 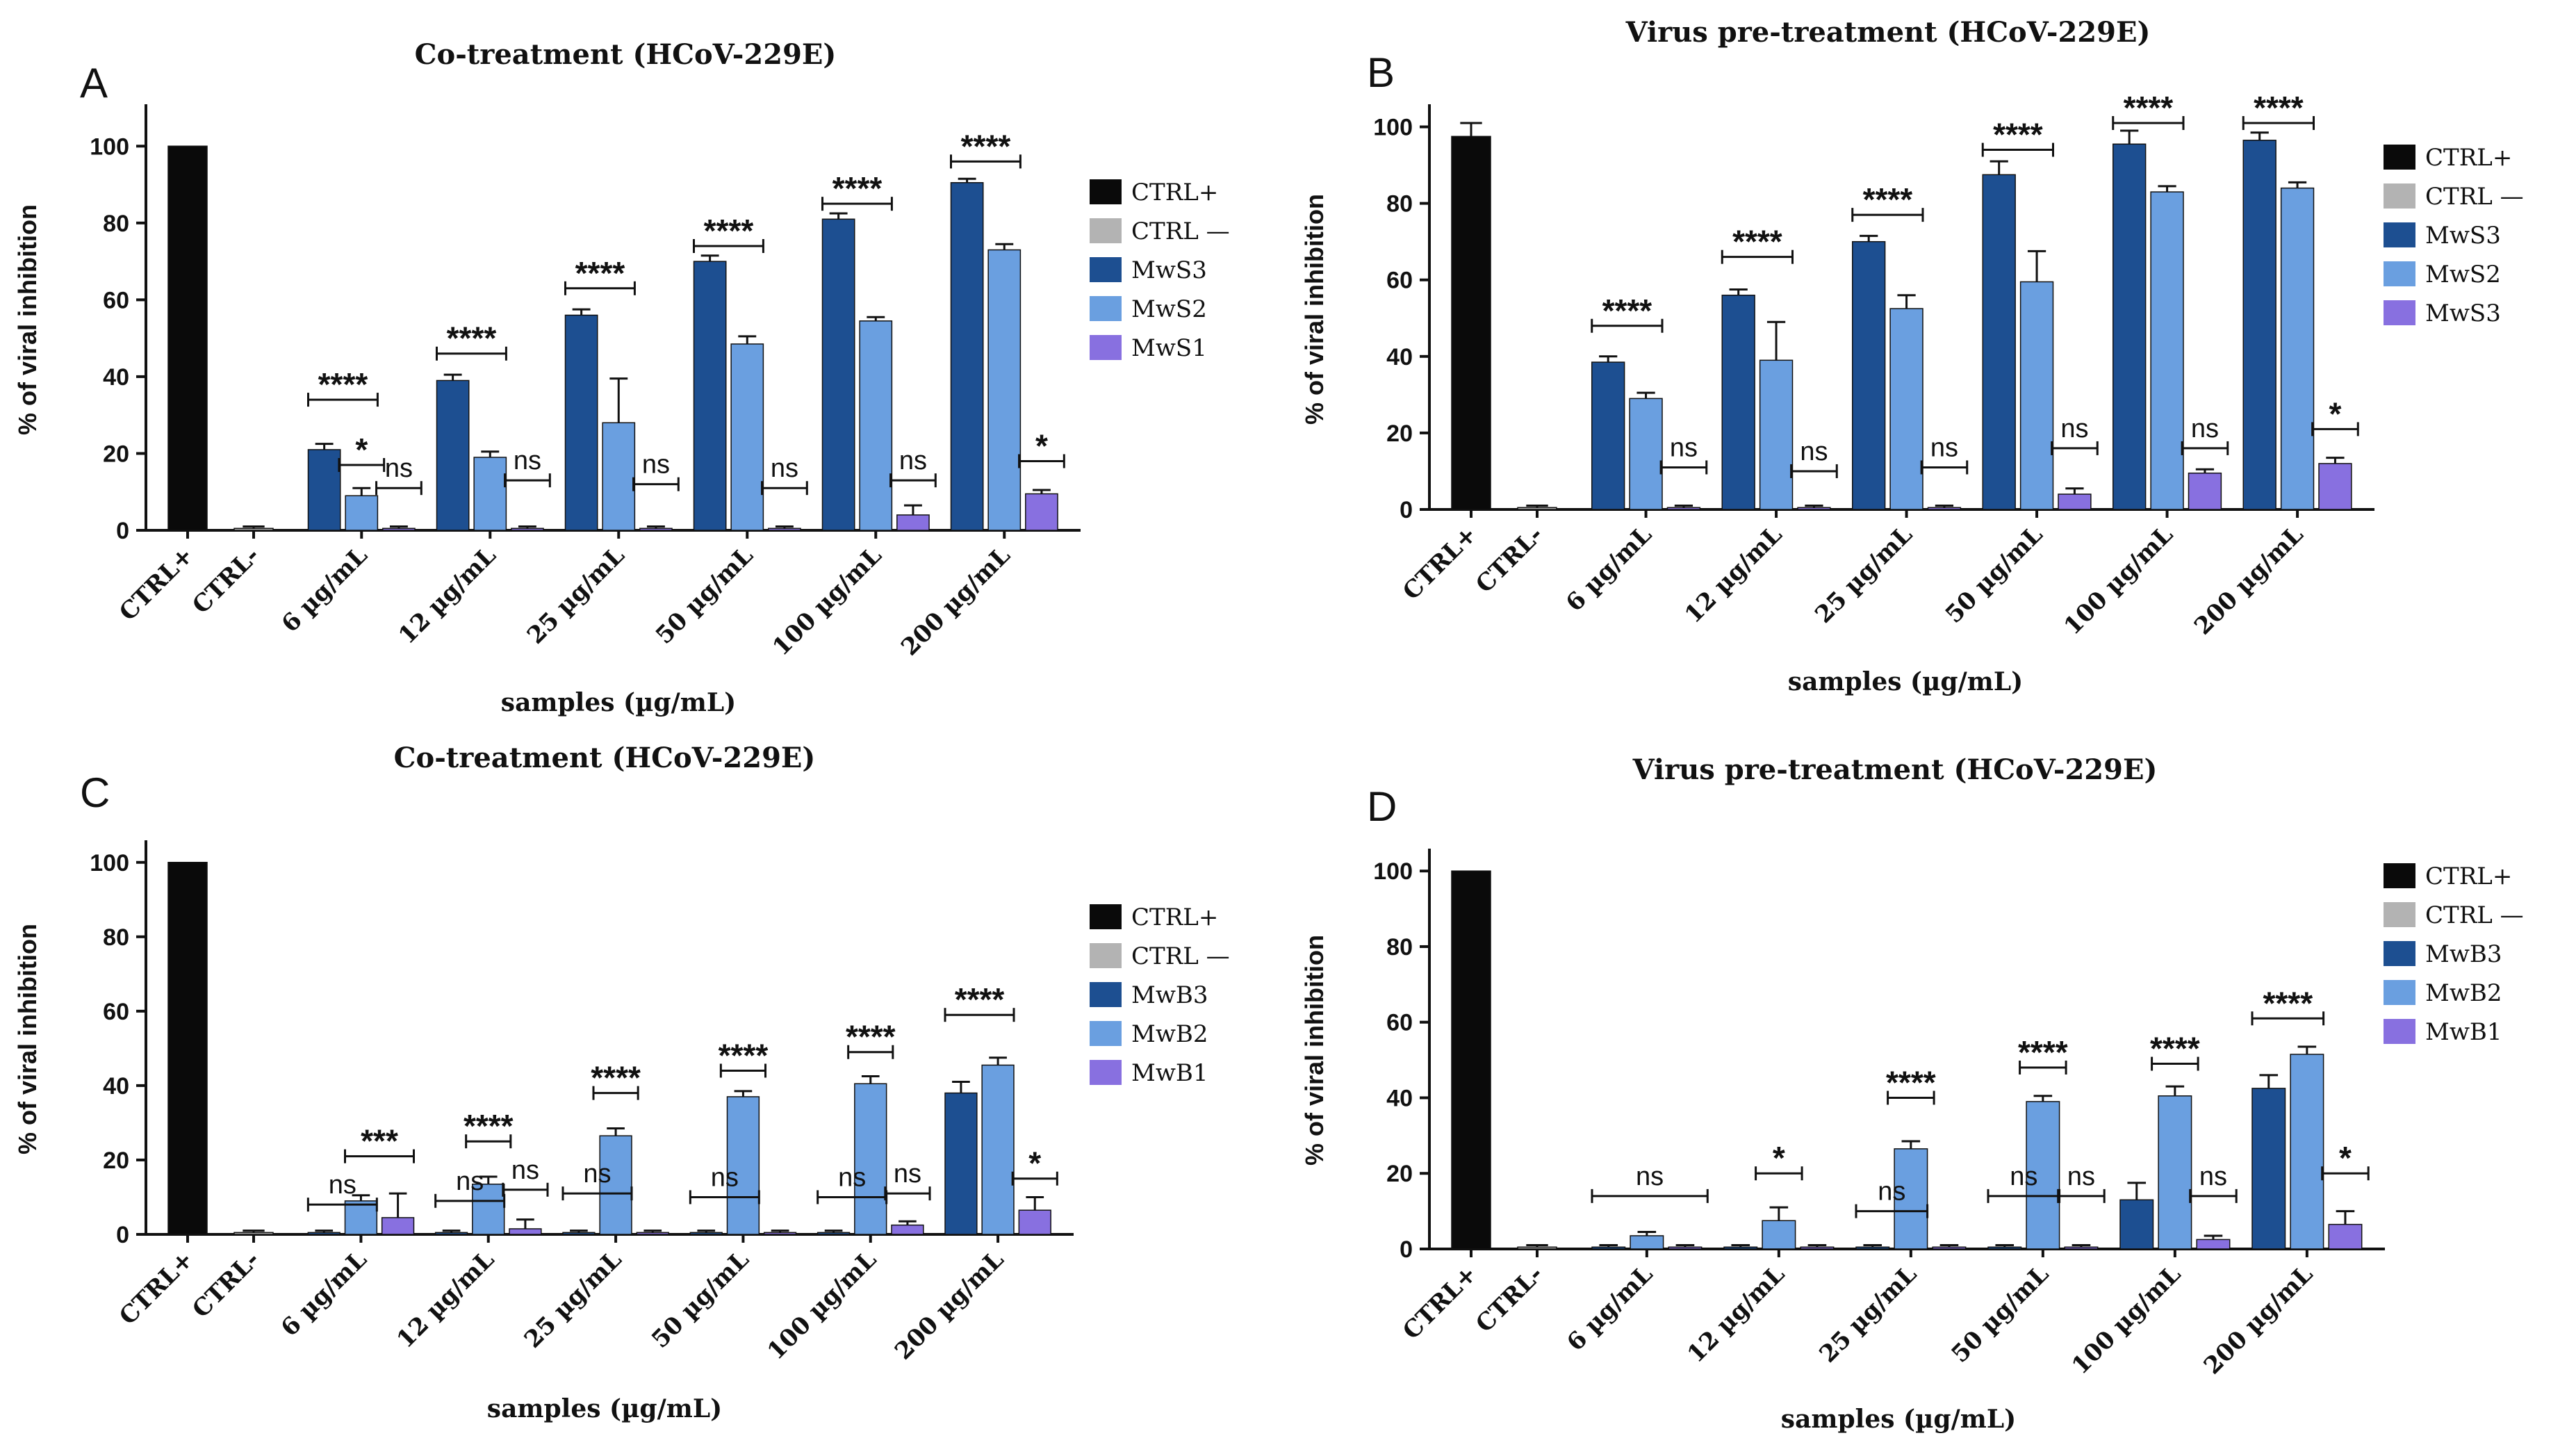 I want to click on x-tick-label: 200 µg/mL, so click(x=2258, y=1320).